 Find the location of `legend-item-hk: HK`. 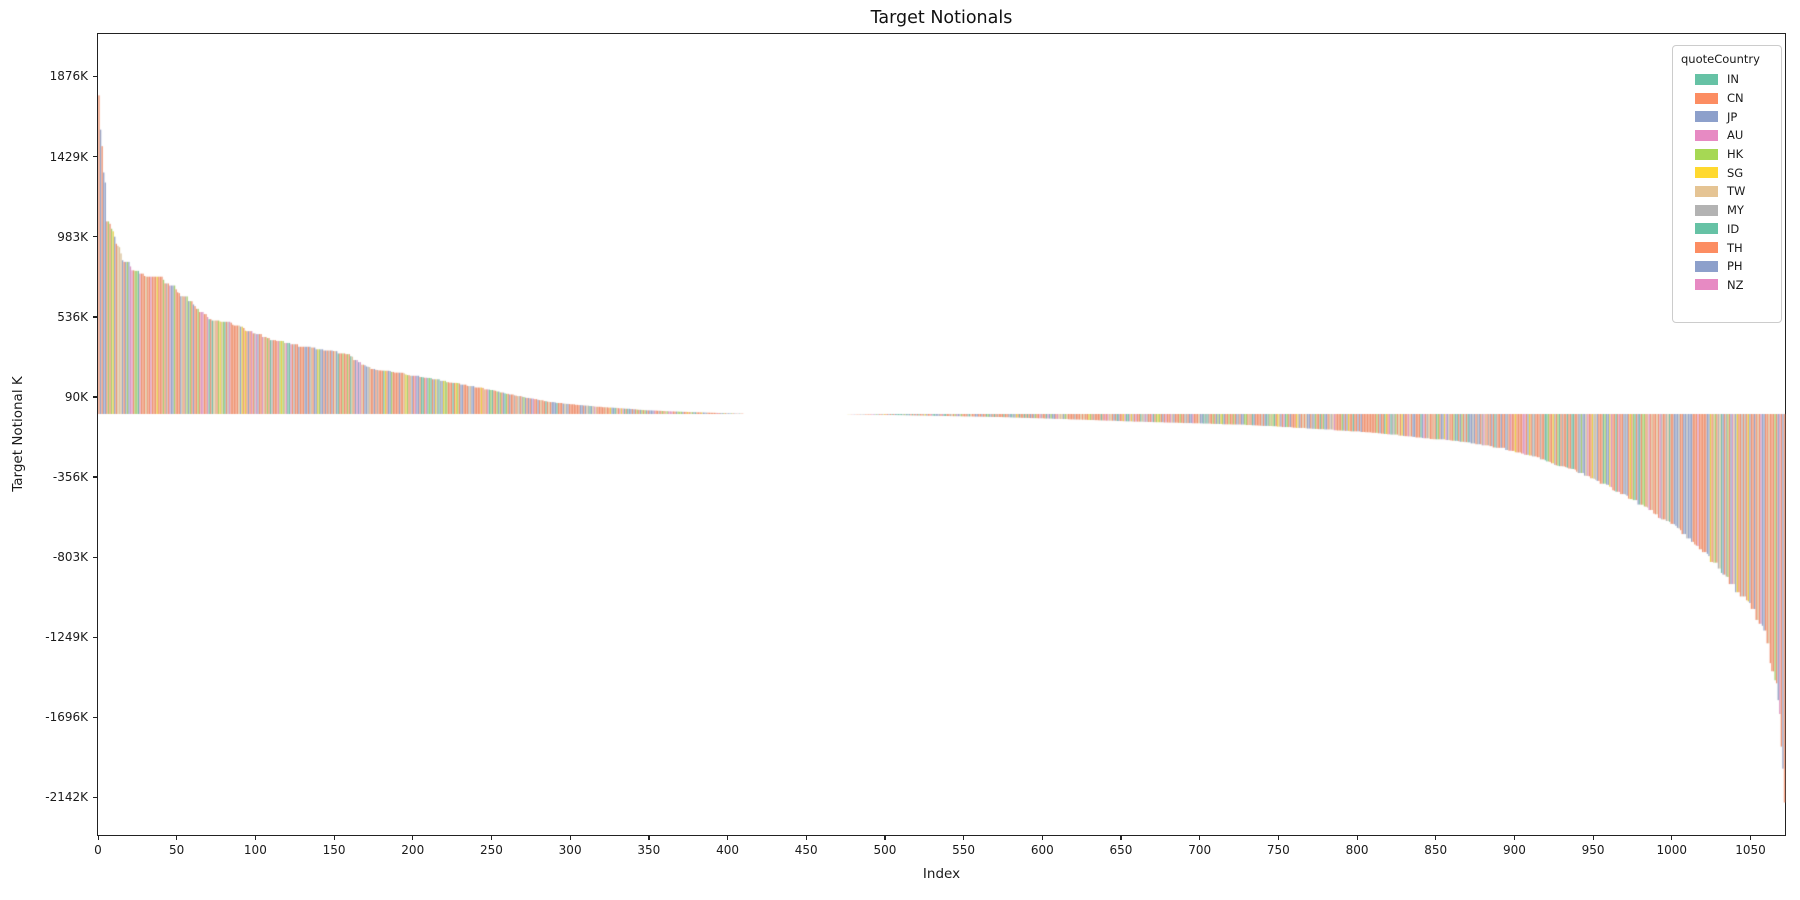

legend-item-hk: HK is located at coordinates (1727, 154).